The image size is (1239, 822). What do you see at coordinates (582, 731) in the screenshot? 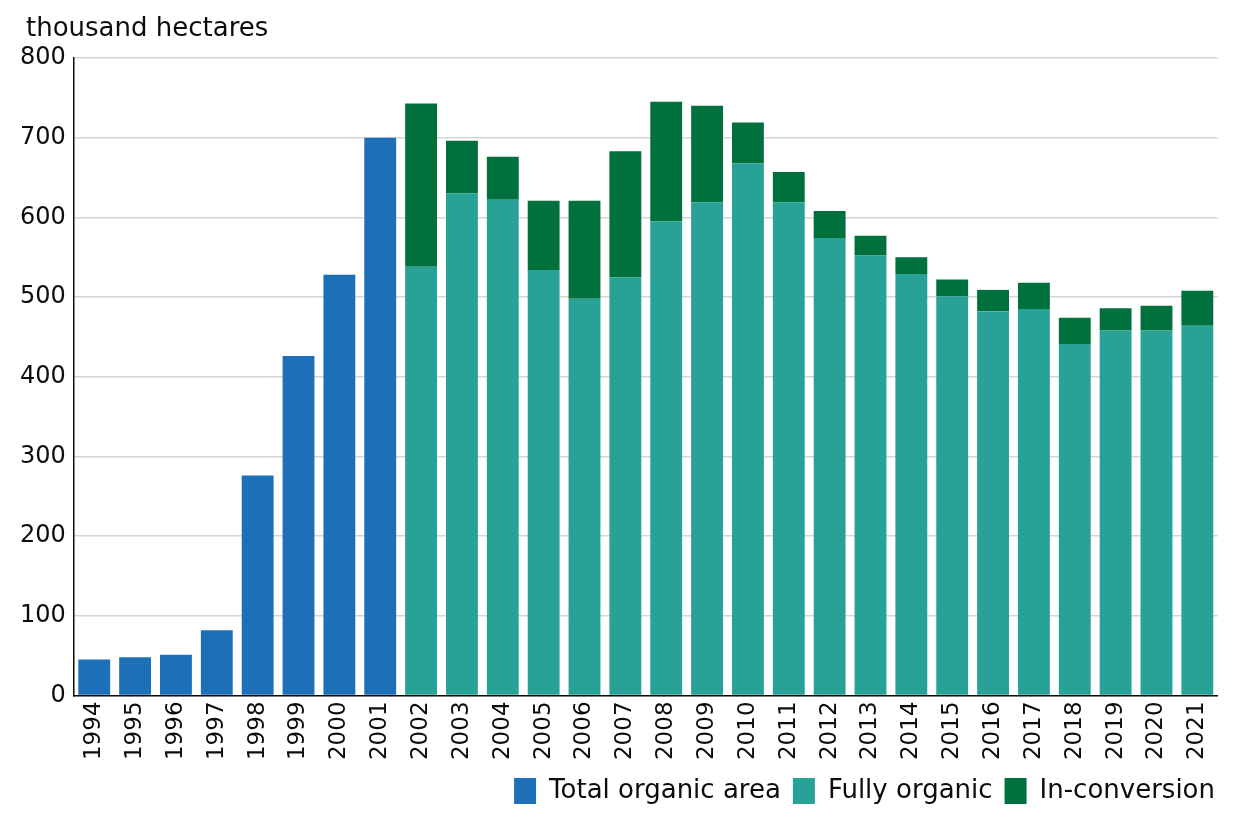
I see `x-tick-label: 2006` at bounding box center [582, 731].